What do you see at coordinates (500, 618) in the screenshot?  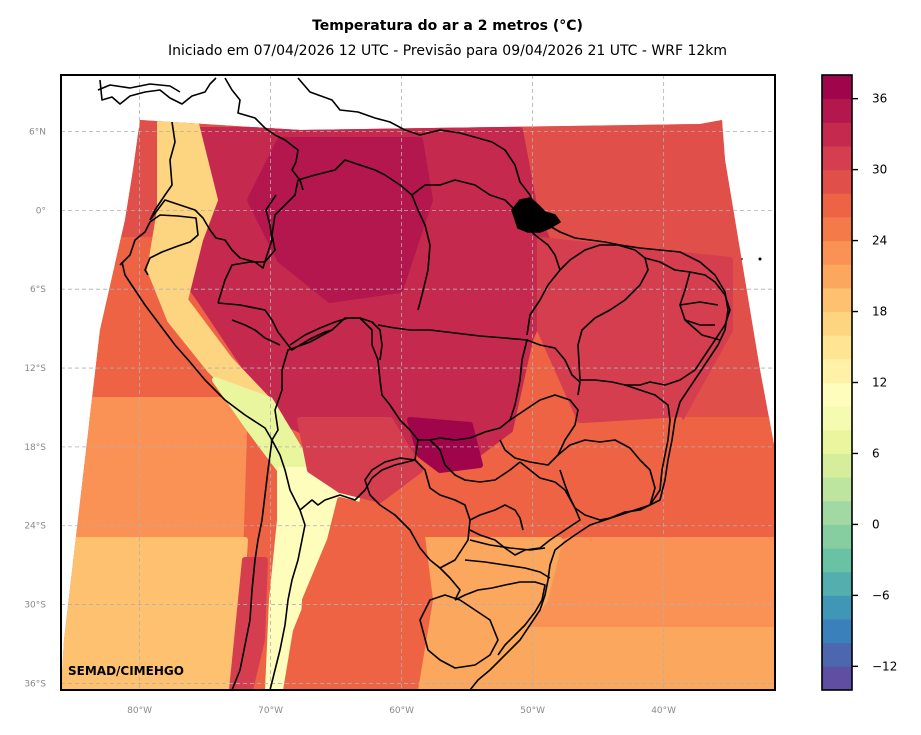 I see `border-rs` at bounding box center [500, 618].